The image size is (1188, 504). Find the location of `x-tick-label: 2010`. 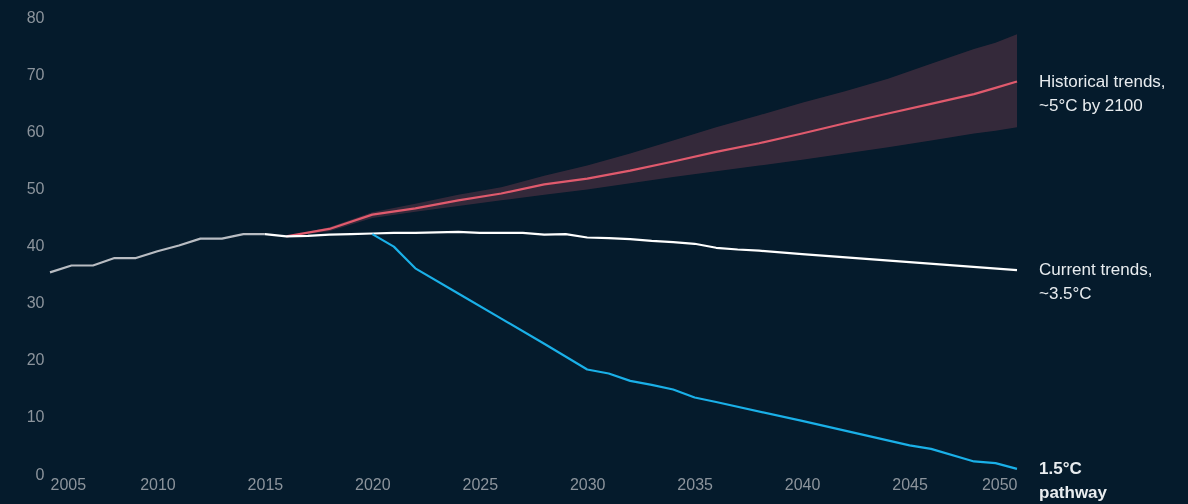

x-tick-label: 2010 is located at coordinates (158, 484).